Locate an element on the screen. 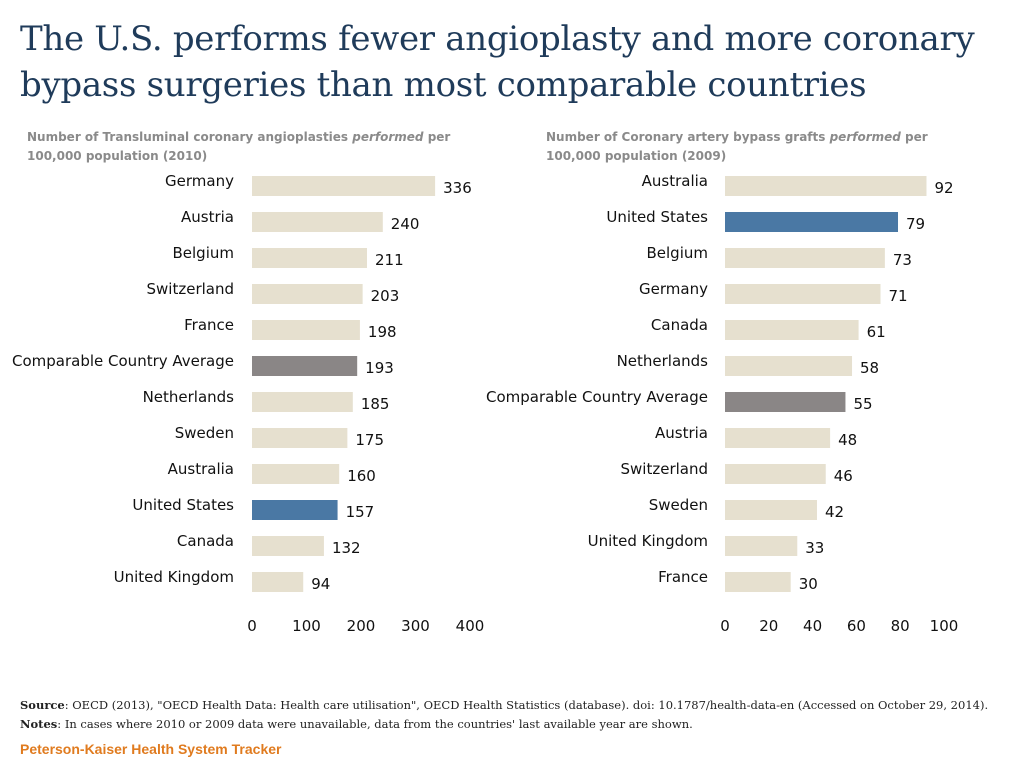 The height and width of the screenshot is (768, 1024). angioplasty-category-label: Austria is located at coordinates (207, 217).